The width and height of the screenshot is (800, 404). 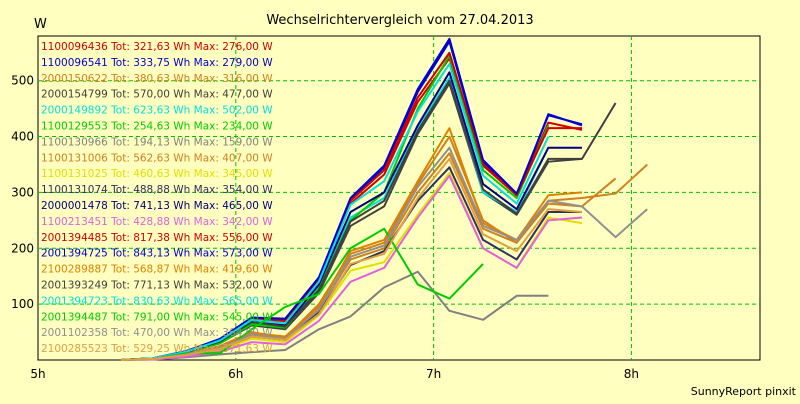 What do you see at coordinates (157, 254) in the screenshot?
I see `legend-entry: 2001394725 Tot: 843,13 Wh Max: 573,00 W` at bounding box center [157, 254].